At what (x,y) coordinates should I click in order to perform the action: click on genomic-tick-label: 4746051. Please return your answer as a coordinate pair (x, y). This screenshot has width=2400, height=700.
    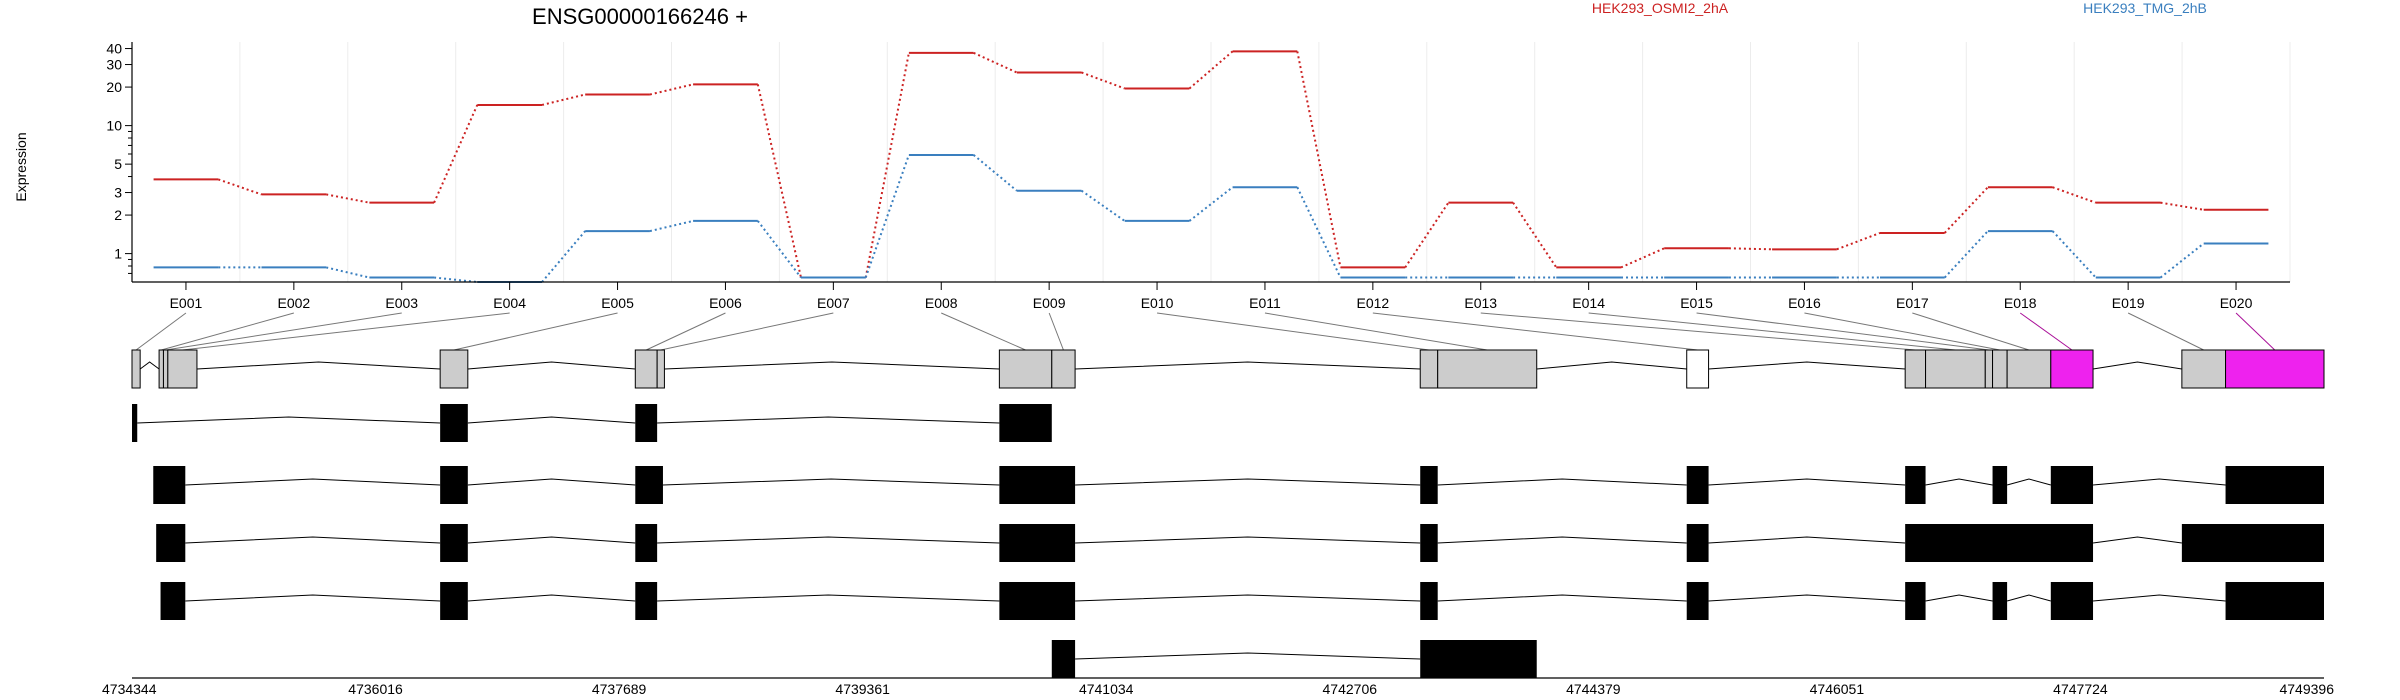
    Looking at the image, I should click on (1837, 689).